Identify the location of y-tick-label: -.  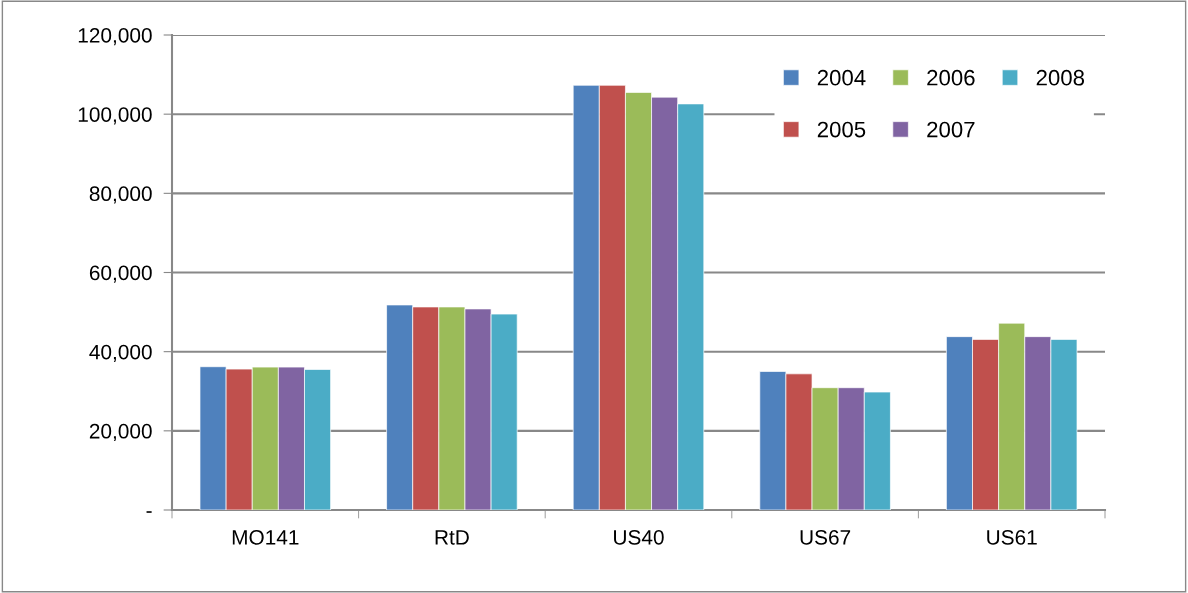
(149, 512).